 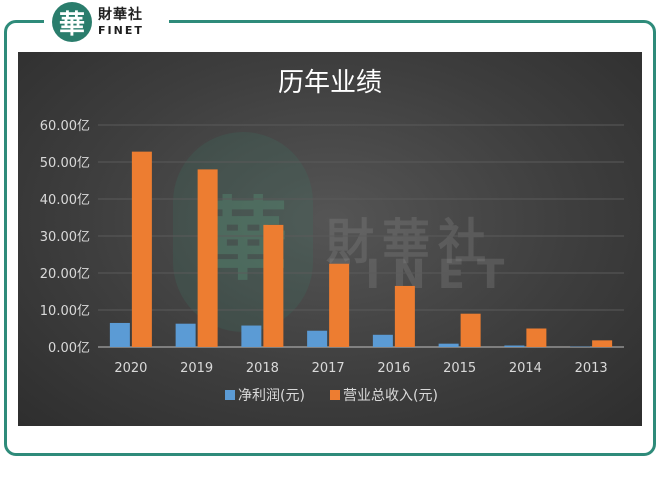 What do you see at coordinates (262, 368) in the screenshot?
I see `x-tick-label: 2018` at bounding box center [262, 368].